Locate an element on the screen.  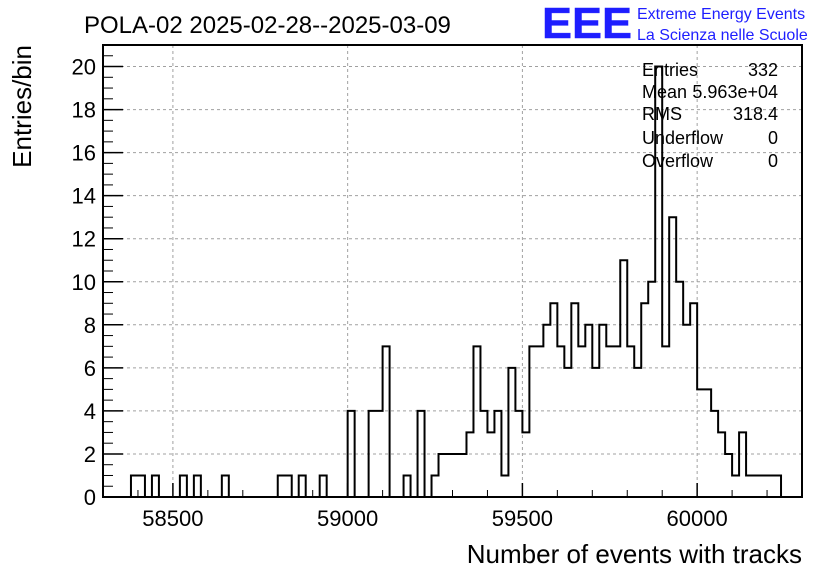
y-tick-label: 12 is located at coordinates (84, 239).